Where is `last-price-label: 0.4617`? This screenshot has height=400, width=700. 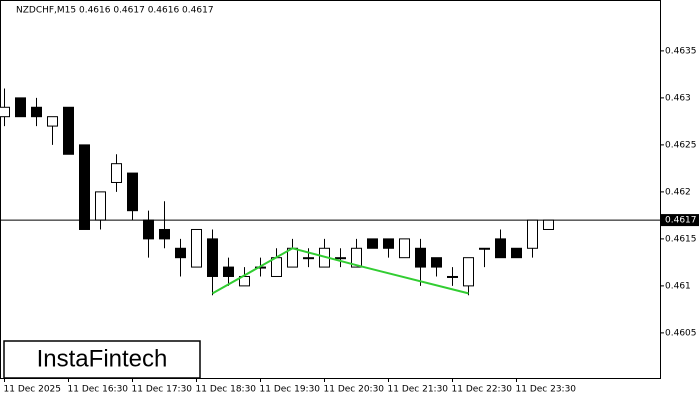 last-price-label: 0.4617 is located at coordinates (681, 221).